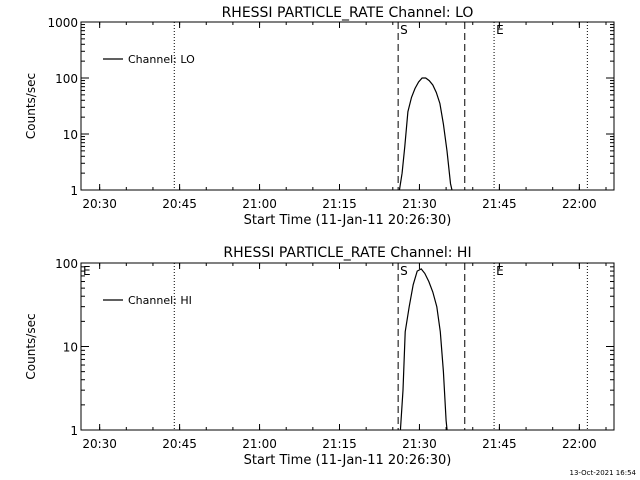 This screenshot has height=480, width=640. What do you see at coordinates (161, 59) in the screenshot?
I see `legend-label: Channel: LO` at bounding box center [161, 59].